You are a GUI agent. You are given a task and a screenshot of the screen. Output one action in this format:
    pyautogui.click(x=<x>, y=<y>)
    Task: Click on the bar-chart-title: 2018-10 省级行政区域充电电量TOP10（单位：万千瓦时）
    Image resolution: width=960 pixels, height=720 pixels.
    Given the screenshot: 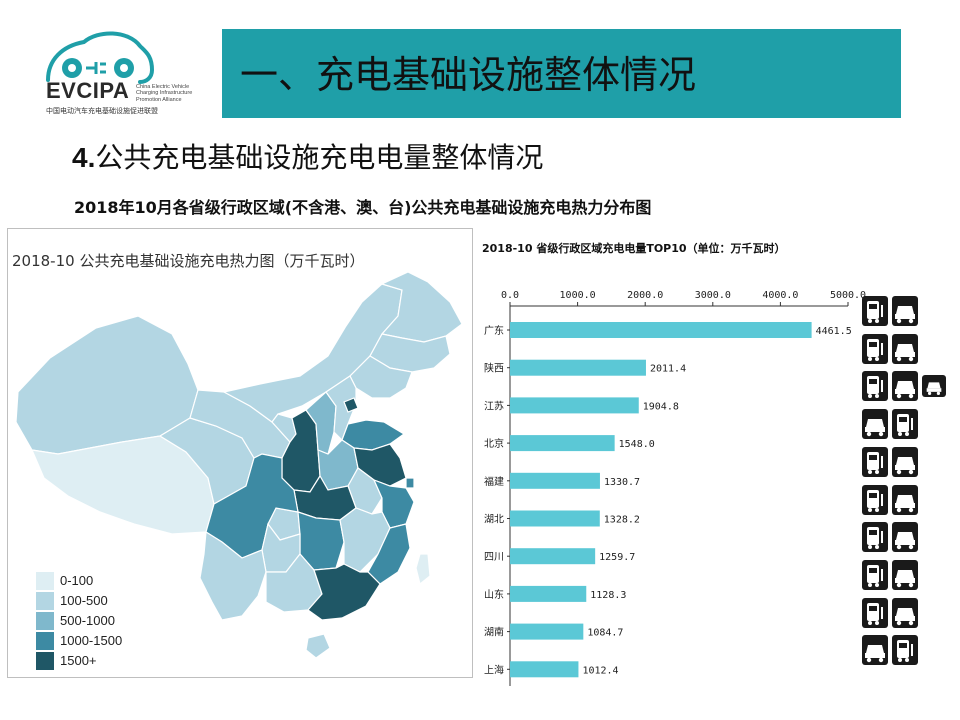 What is the action you would take?
    pyautogui.click(x=634, y=248)
    